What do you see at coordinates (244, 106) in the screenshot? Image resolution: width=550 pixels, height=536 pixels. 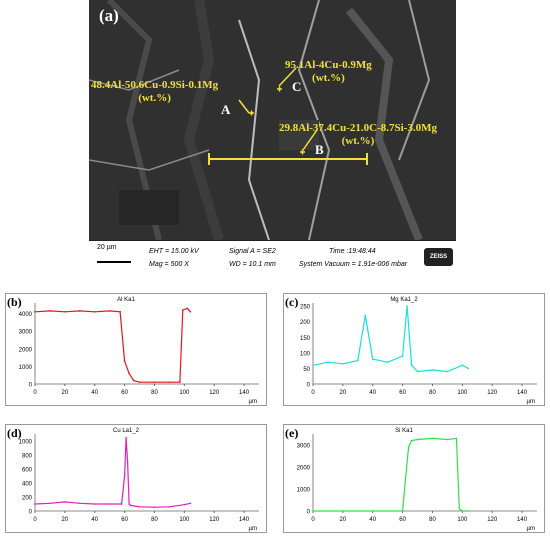 I see `arrow-a` at bounding box center [244, 106].